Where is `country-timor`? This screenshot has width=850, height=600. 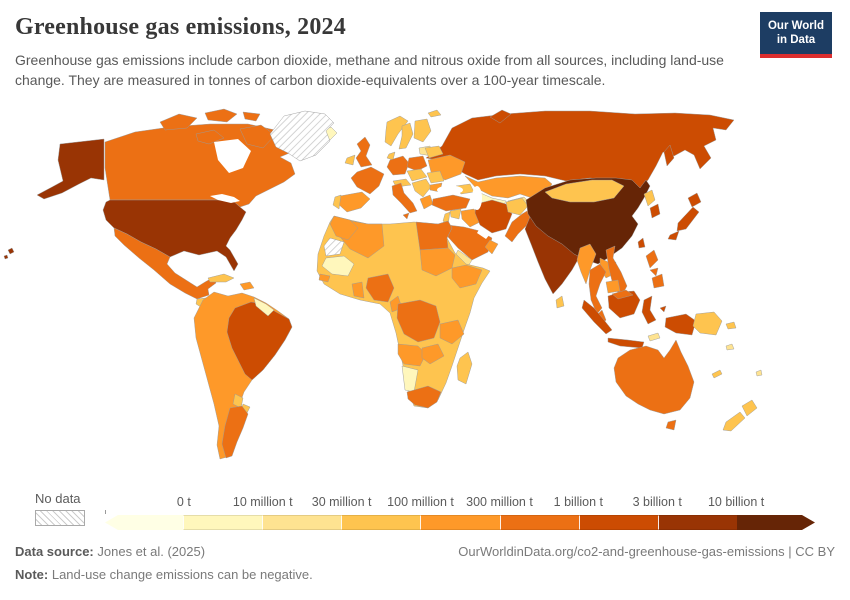
country-timor is located at coordinates (654, 337).